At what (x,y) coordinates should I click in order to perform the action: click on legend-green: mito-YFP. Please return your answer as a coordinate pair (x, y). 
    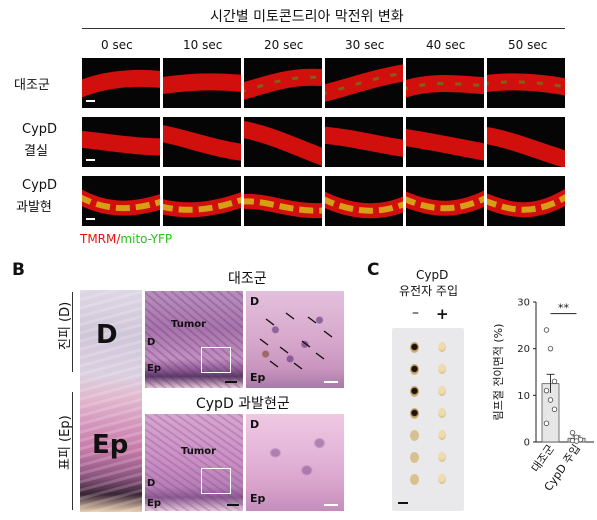
    Looking at the image, I should click on (146, 239).